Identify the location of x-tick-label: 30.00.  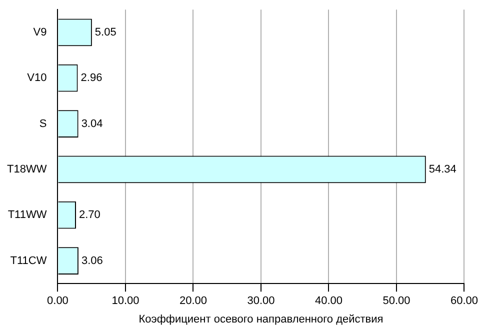
(261, 301).